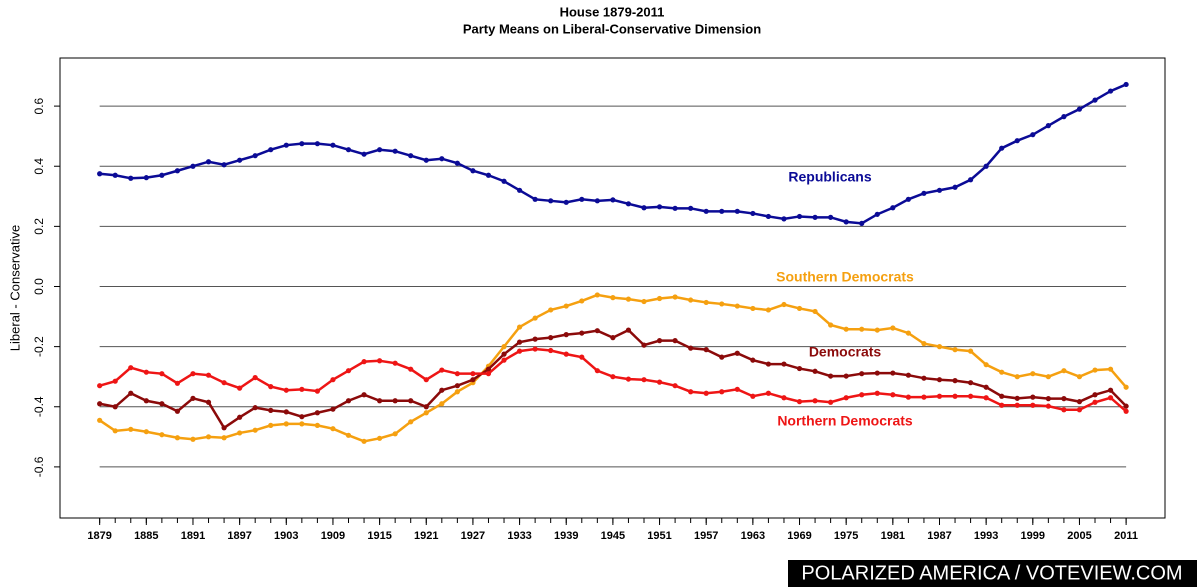  I want to click on y-axis-label: Liberal - Conservative, so click(14, 288).